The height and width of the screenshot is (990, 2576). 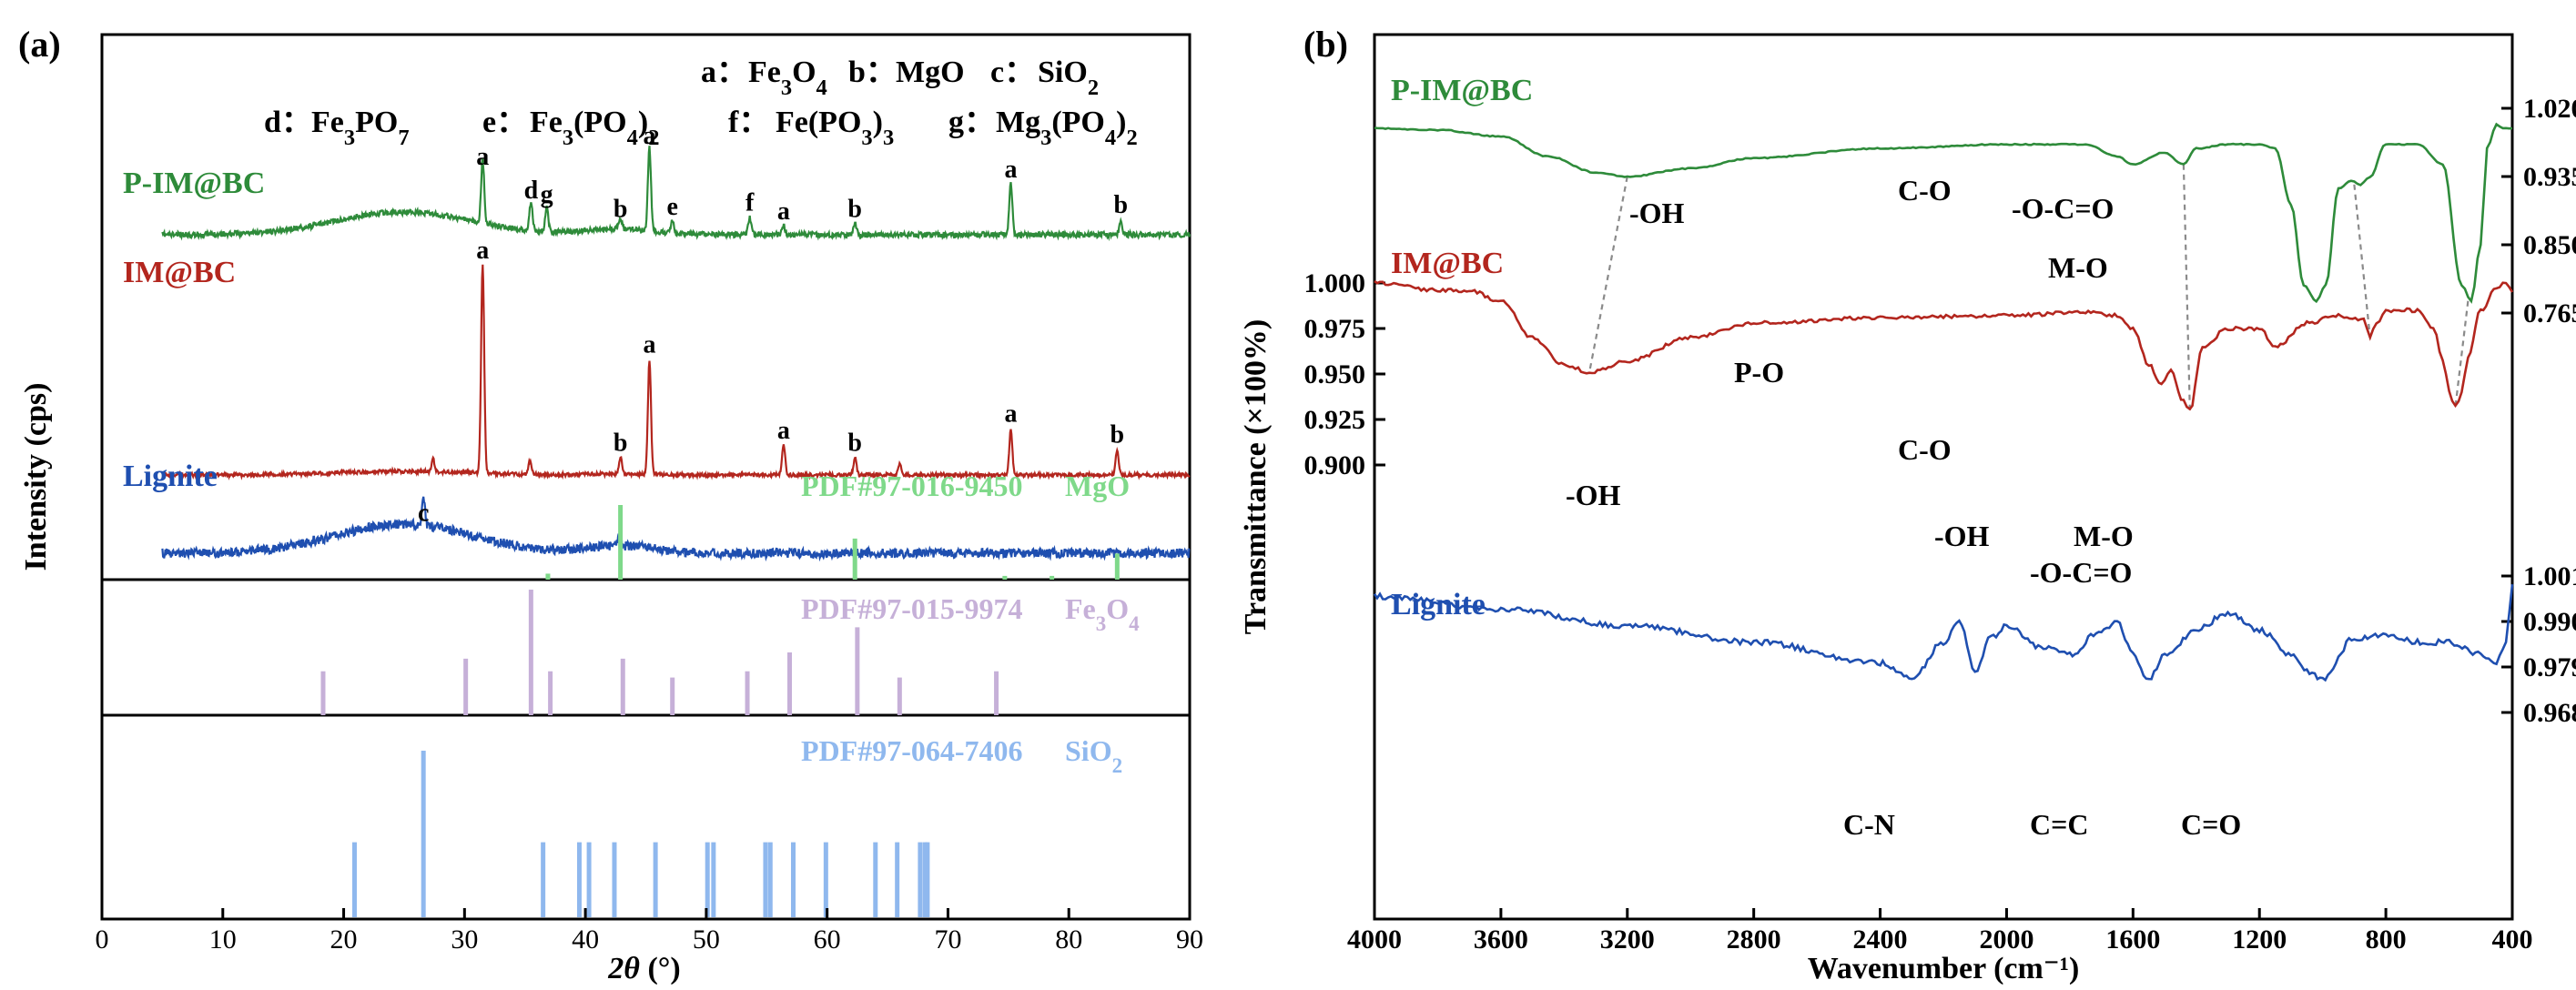 I want to click on panel-a-xlabel: 2θ (°), so click(x=643, y=968).